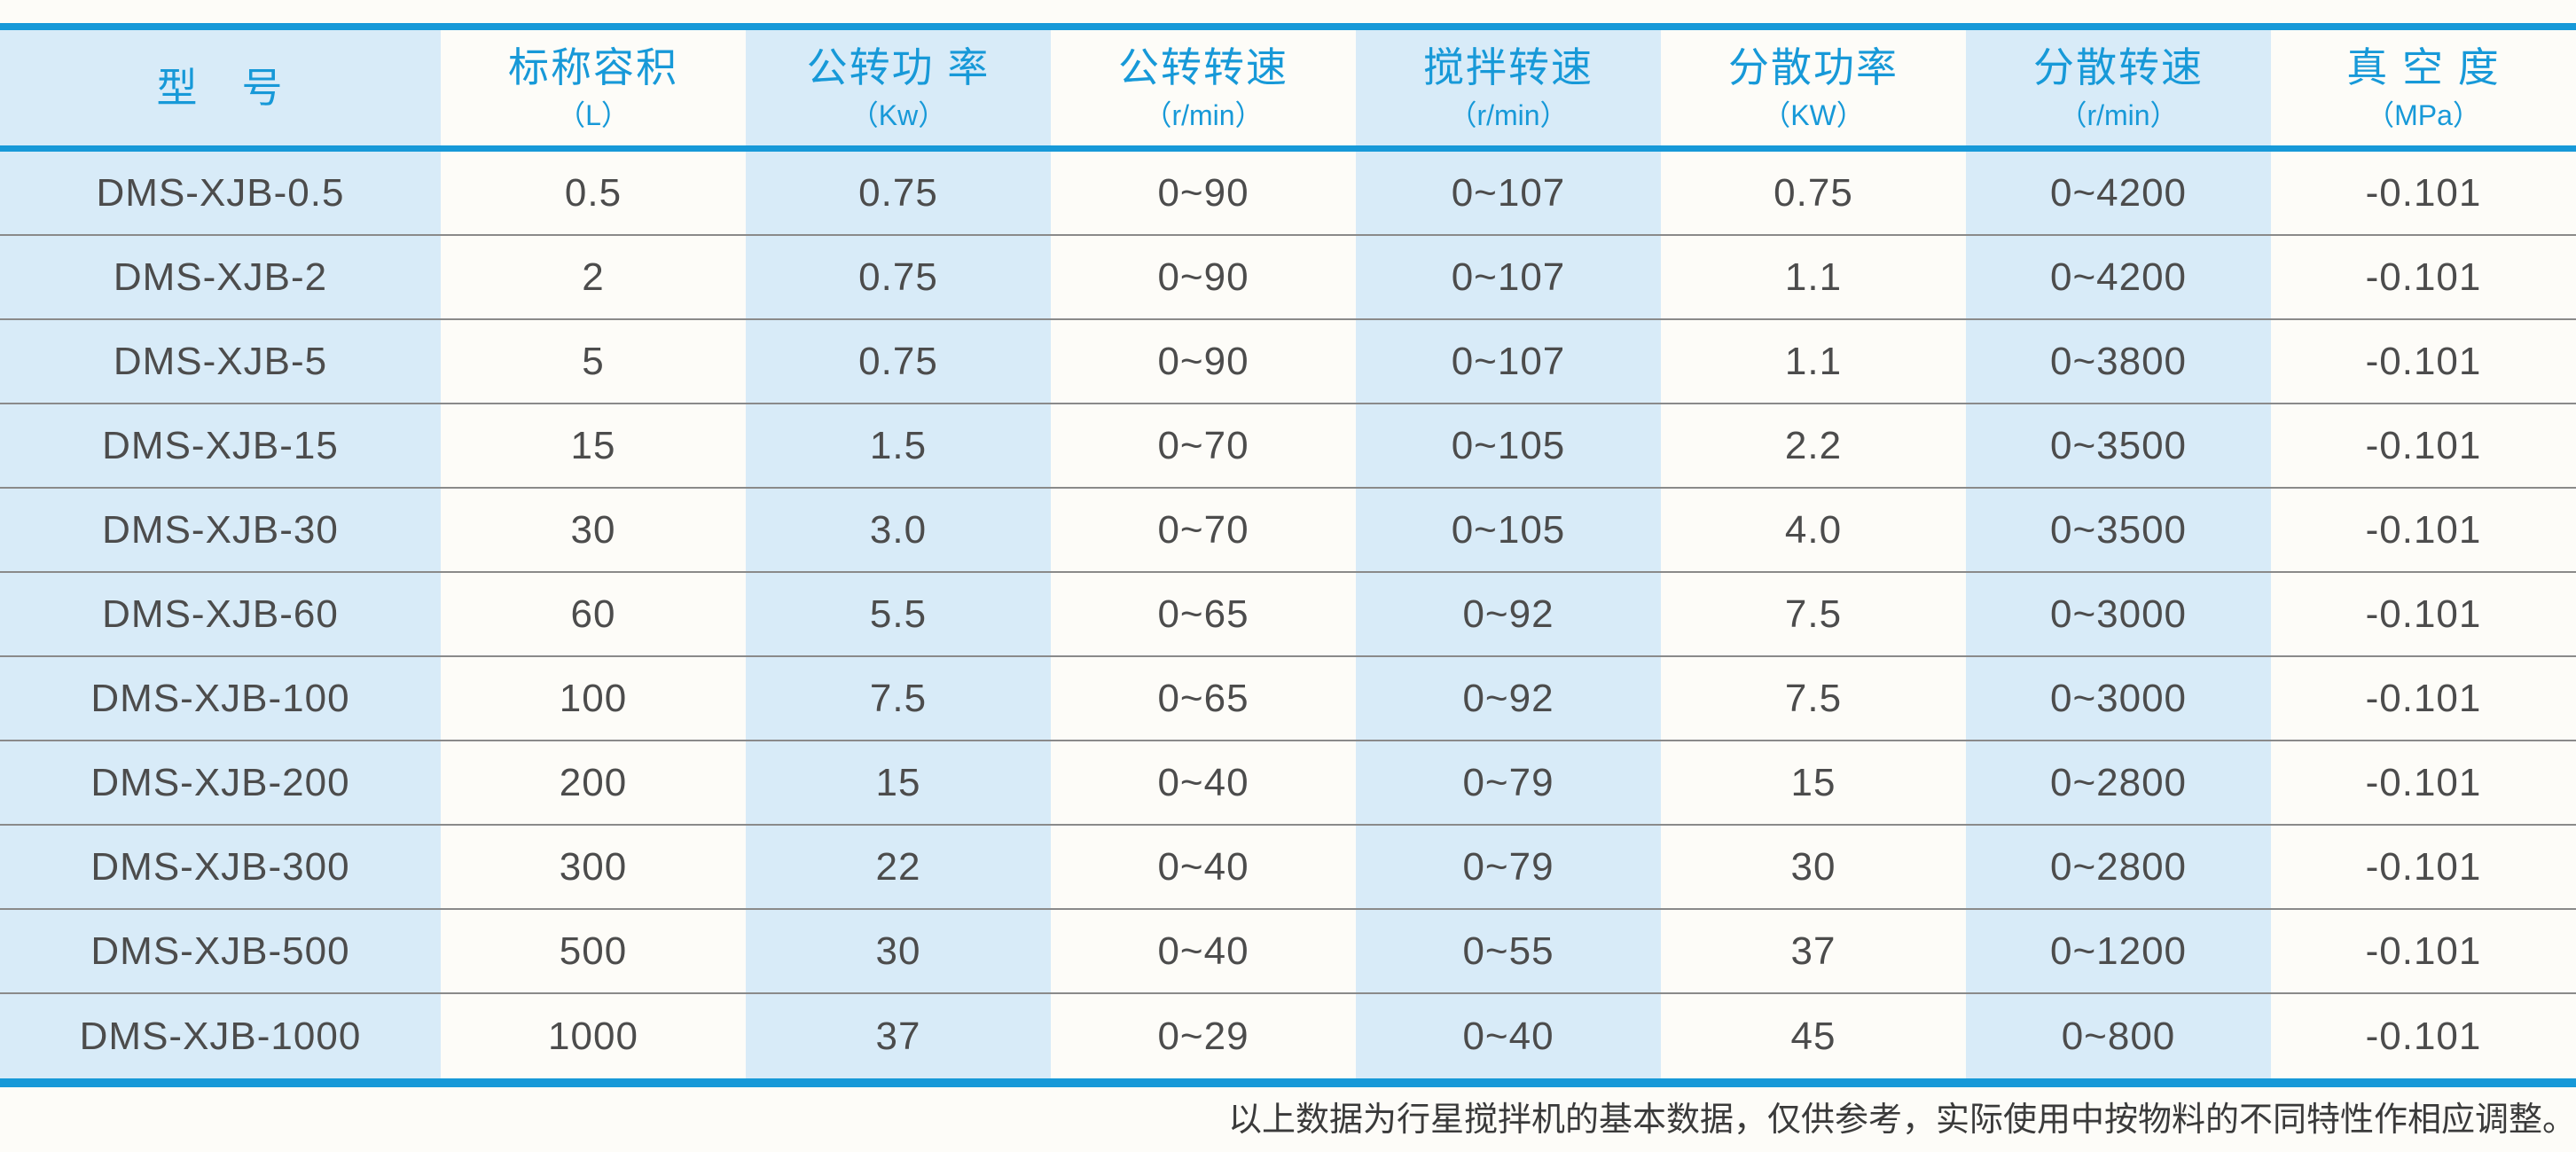 Image resolution: width=2576 pixels, height=1152 pixels. Describe the element at coordinates (1508, 67) in the screenshot. I see `column-title: 搅拌转速` at that location.